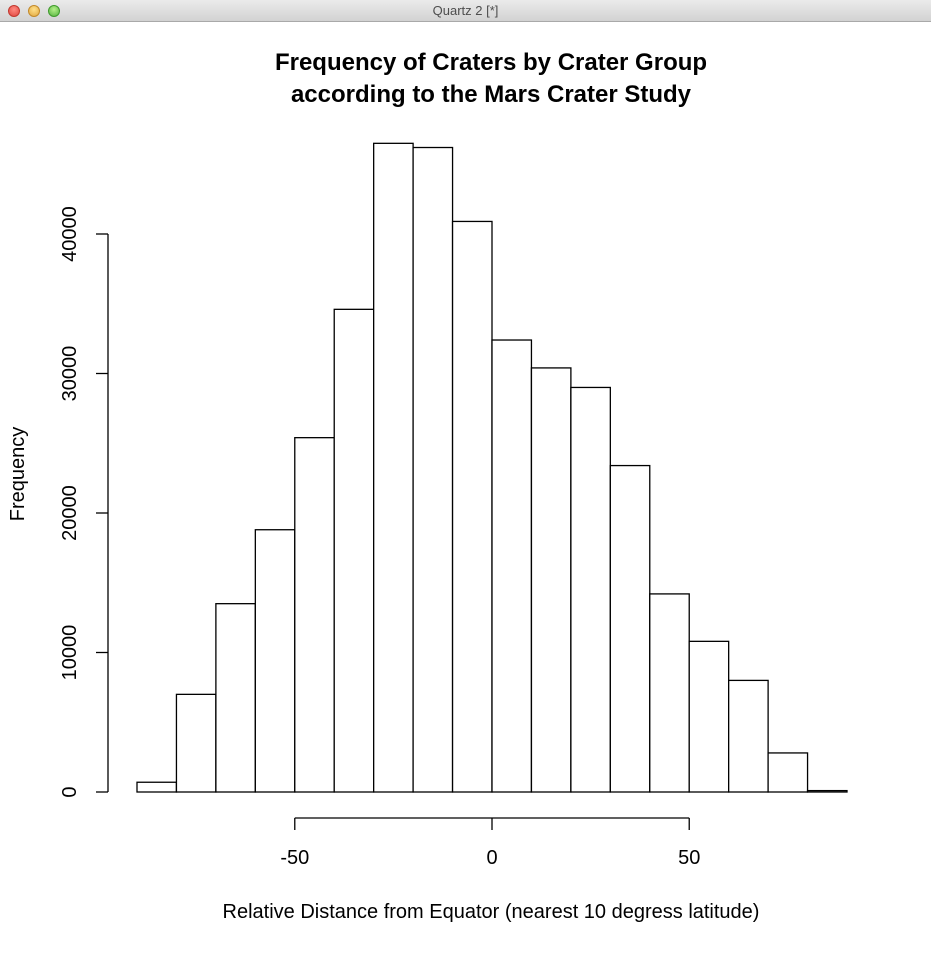 The width and height of the screenshot is (931, 953). Describe the element at coordinates (70, 234) in the screenshot. I see `y-tick-label: 40000` at that location.